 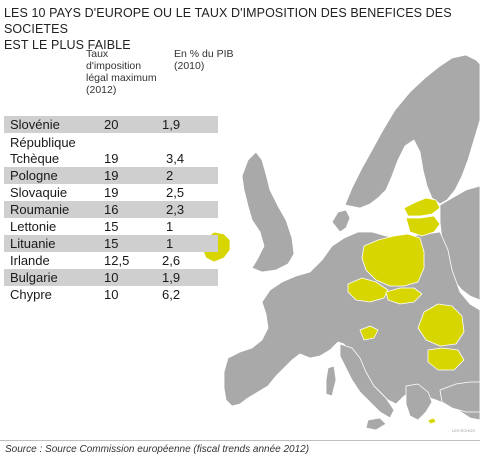 I want to click on slovakia-shape, so click(x=404, y=296).